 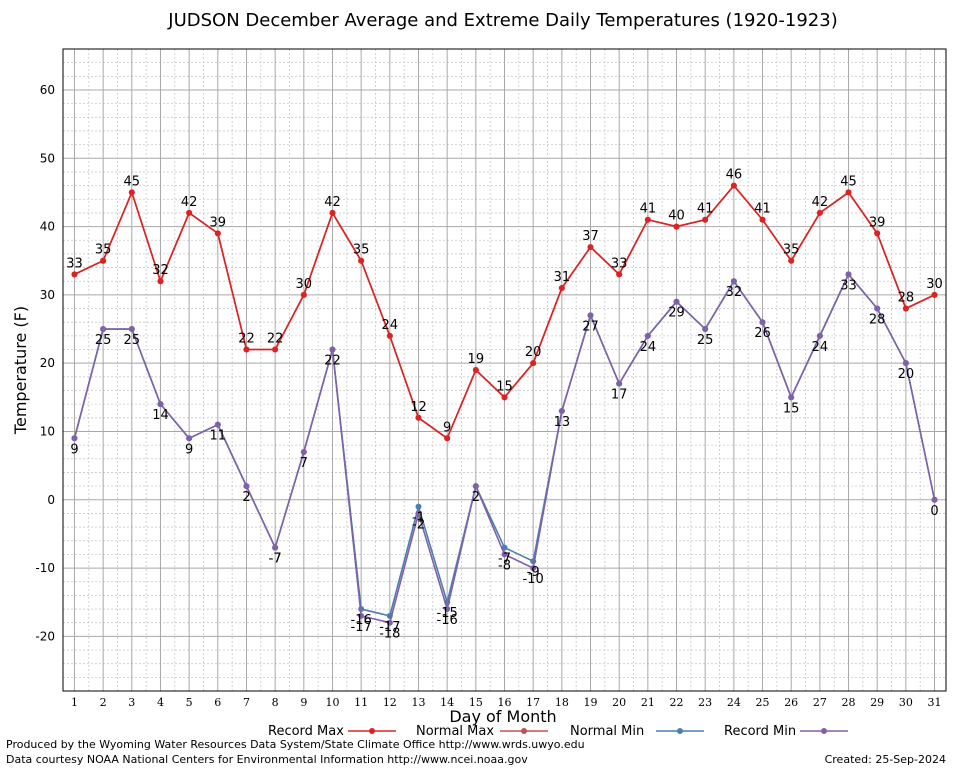 I want to click on y-tick-label: -10, so click(x=45, y=568).